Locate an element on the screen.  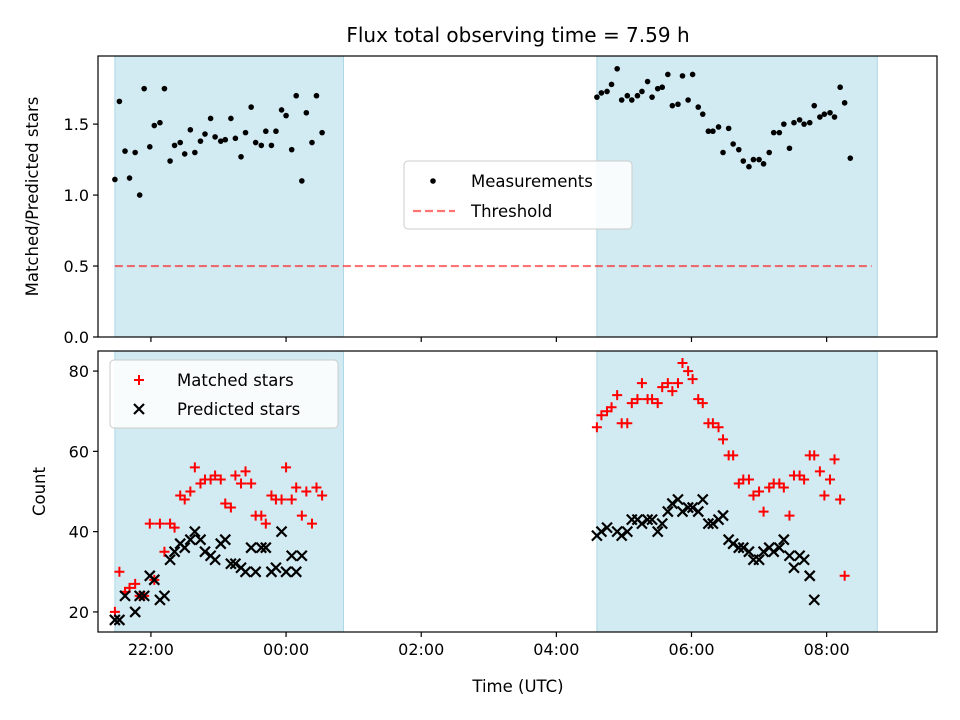
figure-title: Flux total observing time = 7.59 h is located at coordinates (517, 35).